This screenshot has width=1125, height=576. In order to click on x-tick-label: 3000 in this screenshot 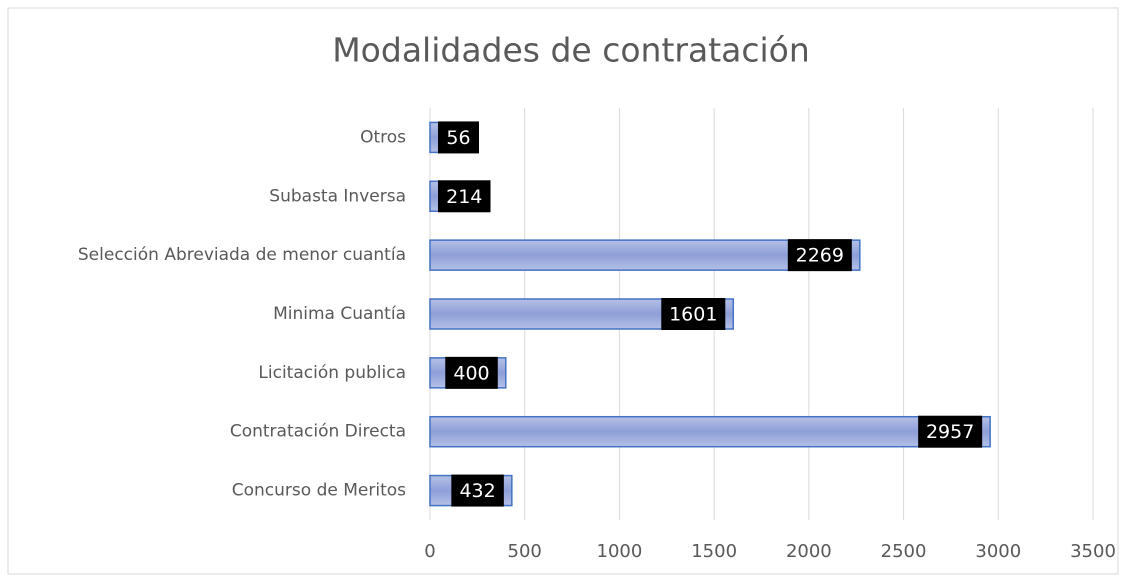, I will do `click(998, 551)`.